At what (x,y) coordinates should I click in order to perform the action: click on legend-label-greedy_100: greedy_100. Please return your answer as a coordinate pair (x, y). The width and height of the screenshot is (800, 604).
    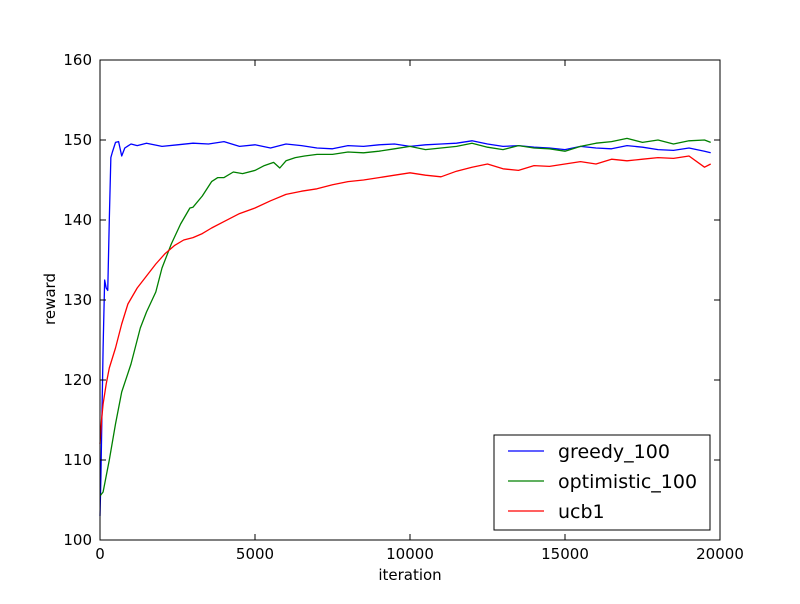
    Looking at the image, I should click on (614, 452).